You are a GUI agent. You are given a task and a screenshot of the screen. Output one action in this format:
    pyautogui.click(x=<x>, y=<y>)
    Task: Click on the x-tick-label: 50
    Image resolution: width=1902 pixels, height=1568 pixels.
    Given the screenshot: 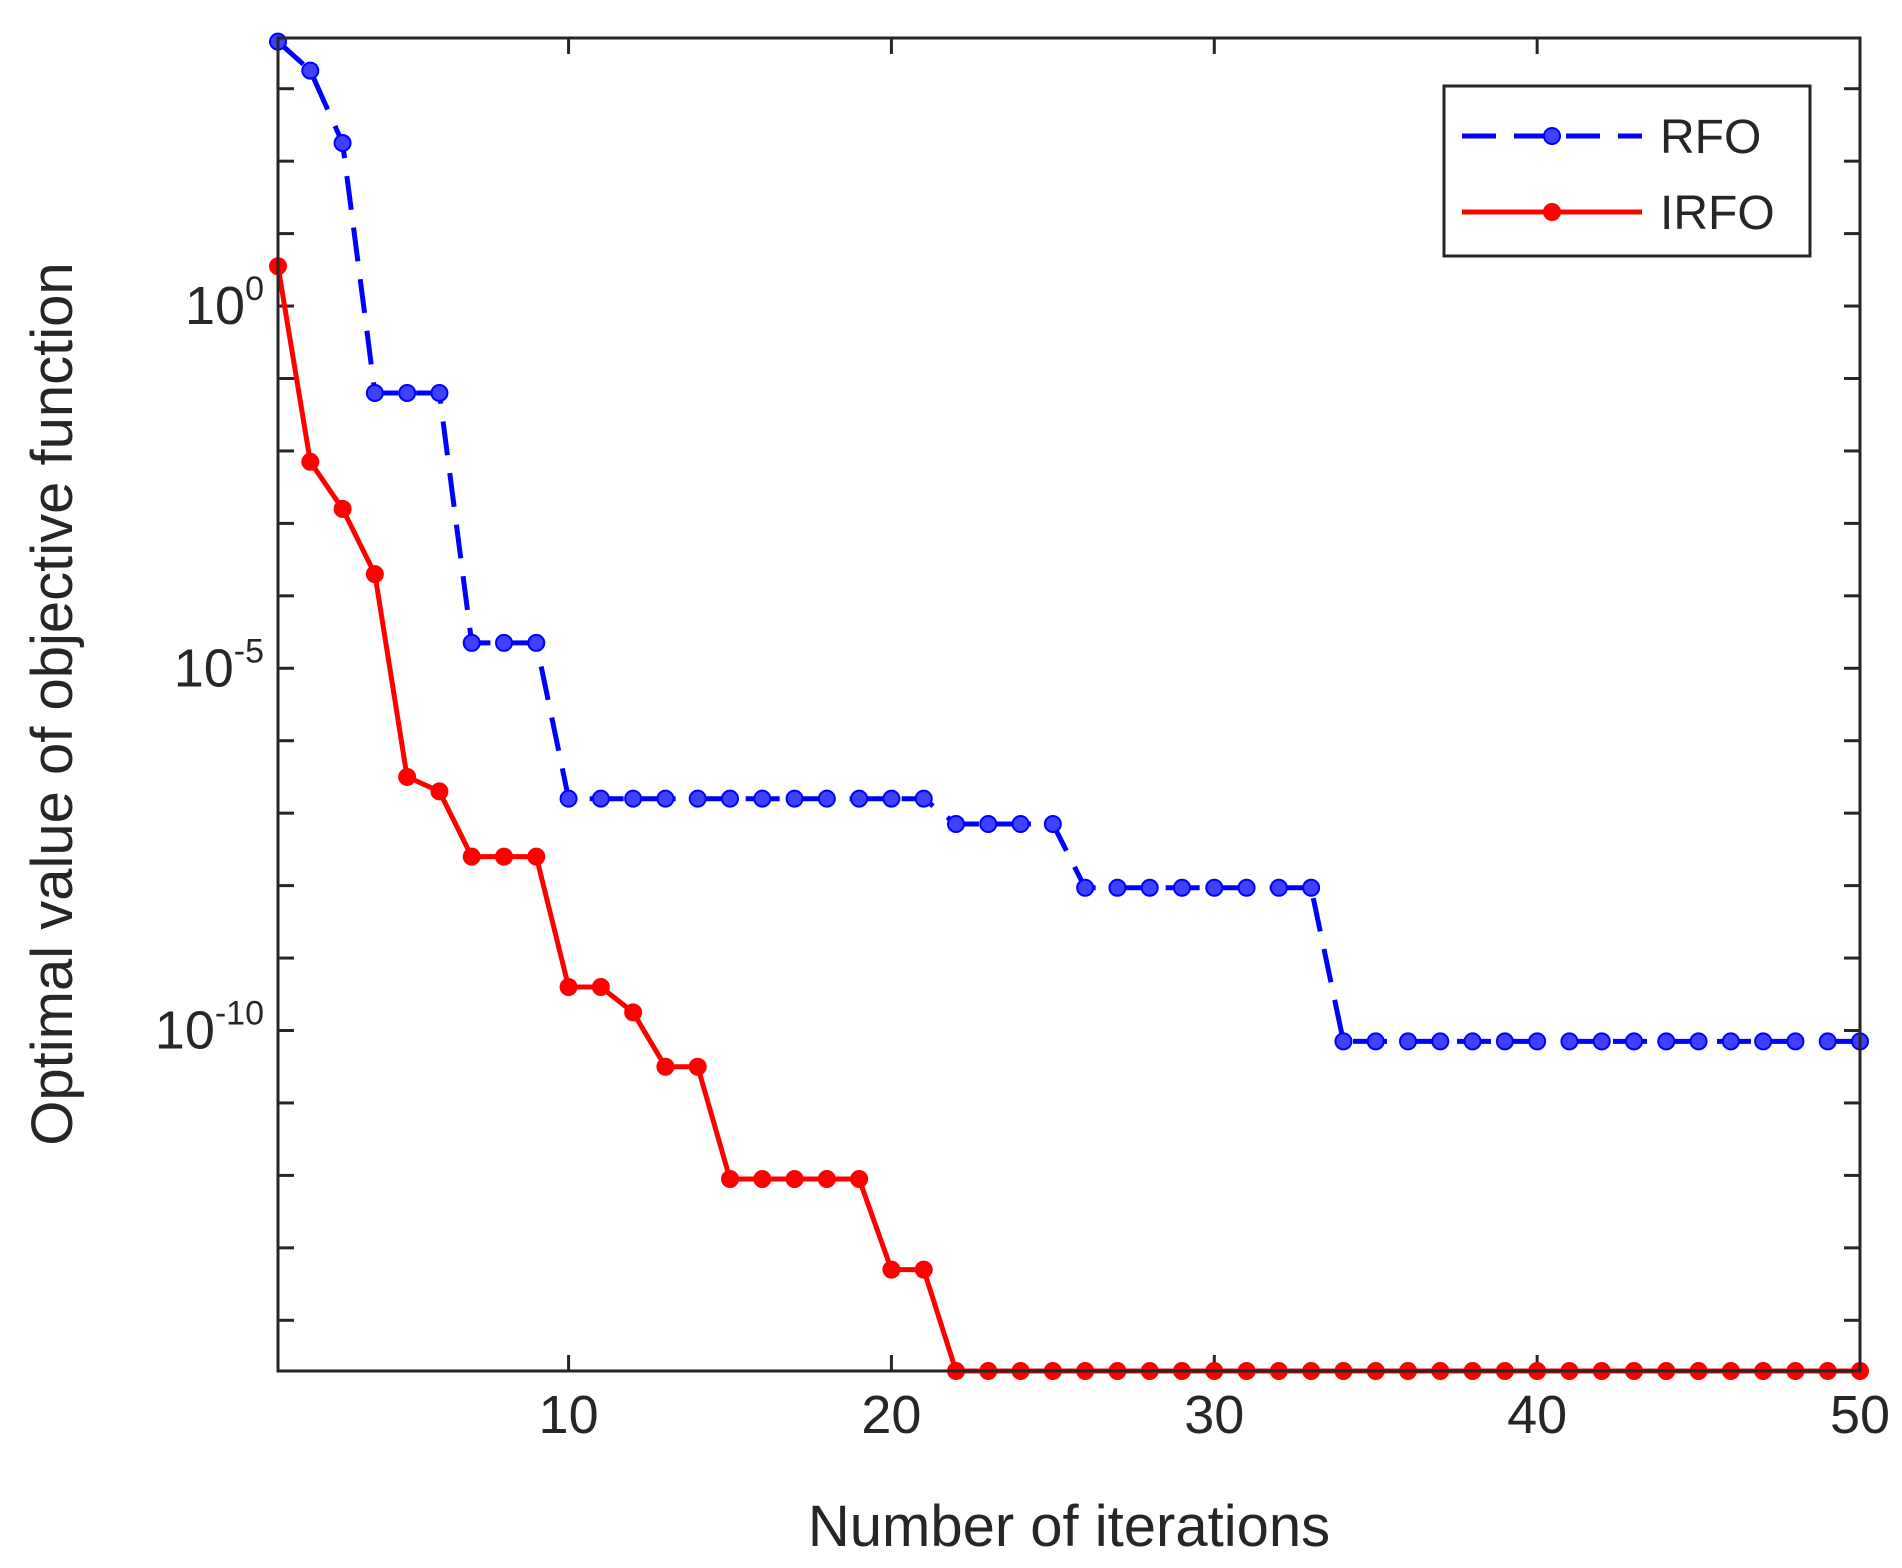 What is the action you would take?
    pyautogui.click(x=1860, y=1415)
    